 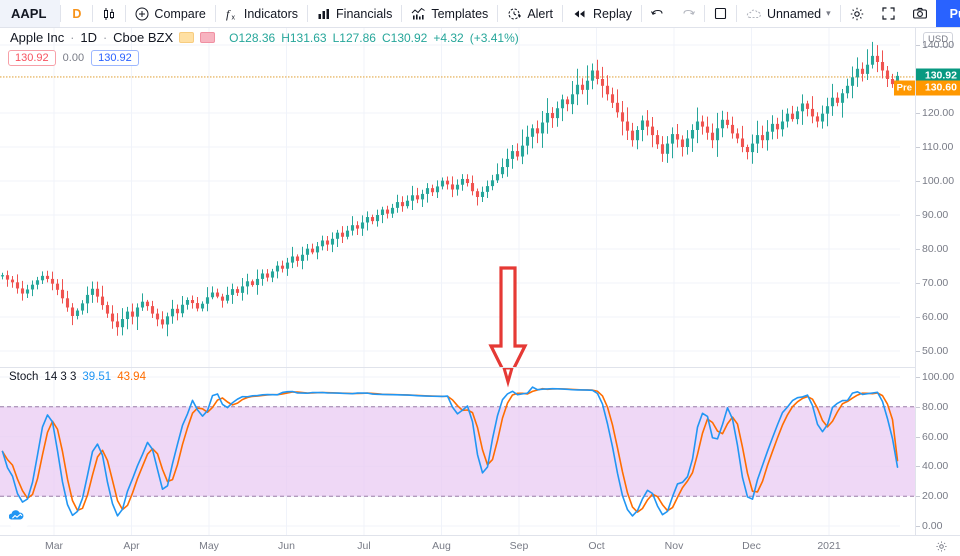 I want to click on arrow-down-annotation, so click(x=508, y=317).